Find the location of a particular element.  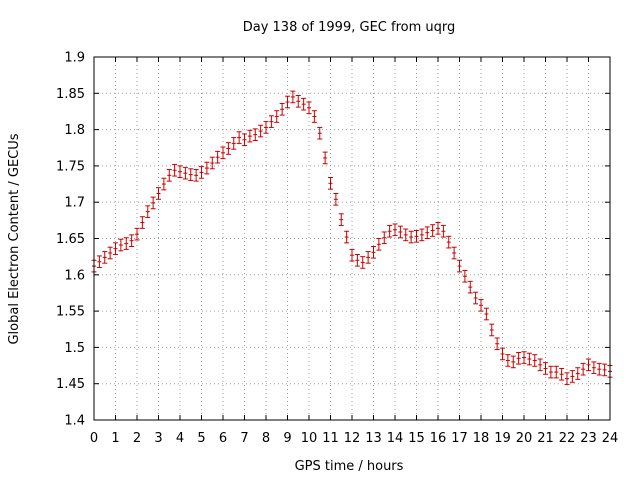

x-tick-label: 5 is located at coordinates (201, 438).